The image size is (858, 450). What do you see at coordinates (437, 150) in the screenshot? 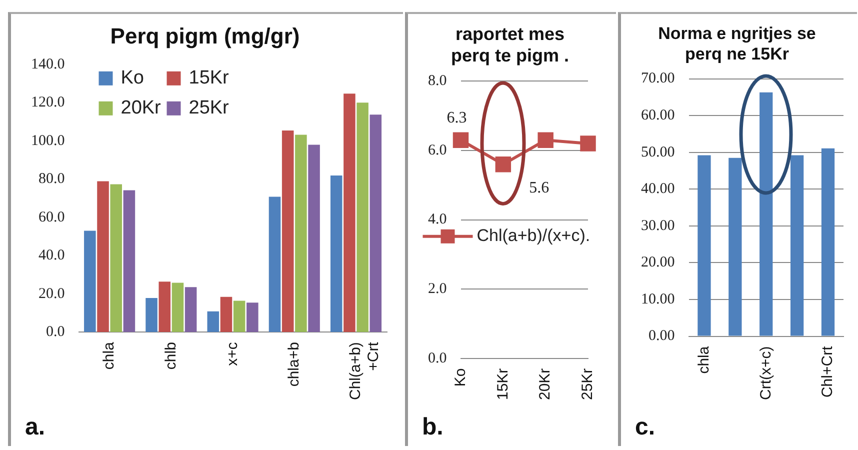
I see `y-tick-label: 6.0` at bounding box center [437, 150].